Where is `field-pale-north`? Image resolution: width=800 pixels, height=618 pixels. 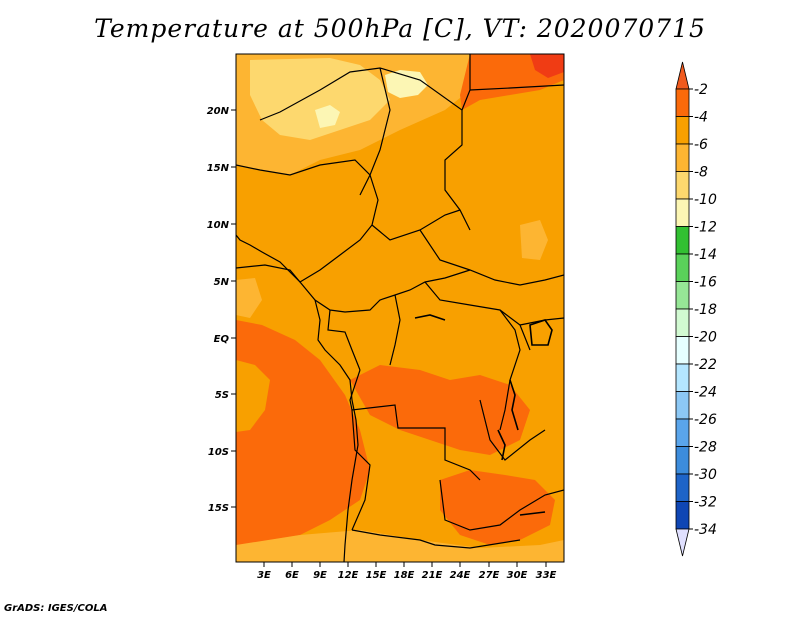 field-pale-north is located at coordinates (406, 84).